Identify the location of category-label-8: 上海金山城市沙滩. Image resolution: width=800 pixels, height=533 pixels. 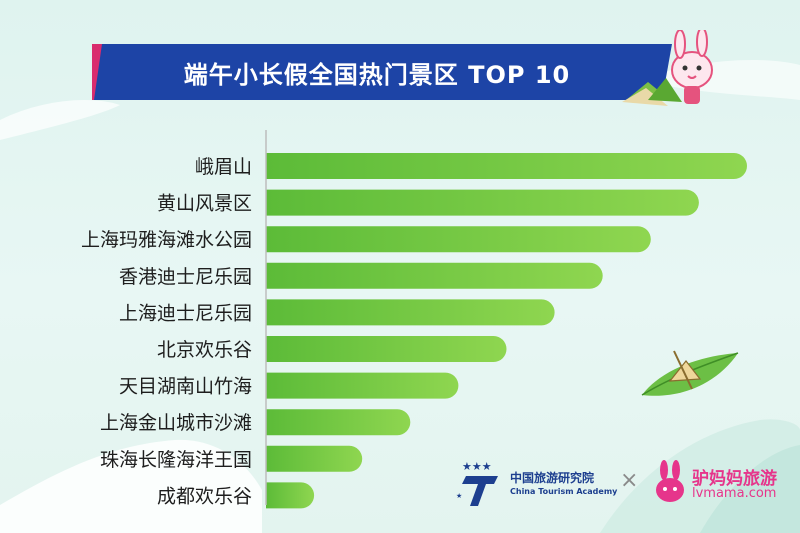
(176, 423).